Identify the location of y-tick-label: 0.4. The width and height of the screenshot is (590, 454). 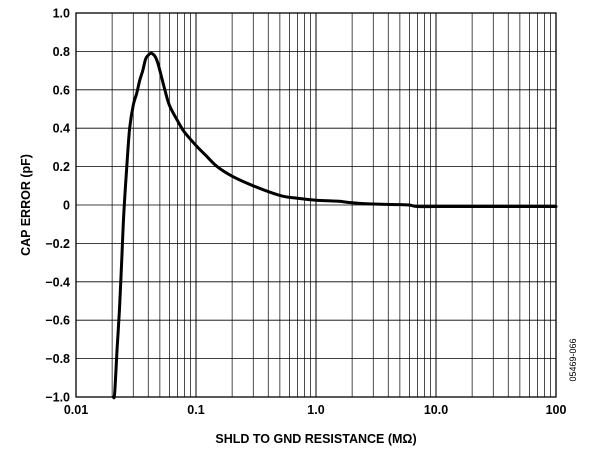
(61, 129).